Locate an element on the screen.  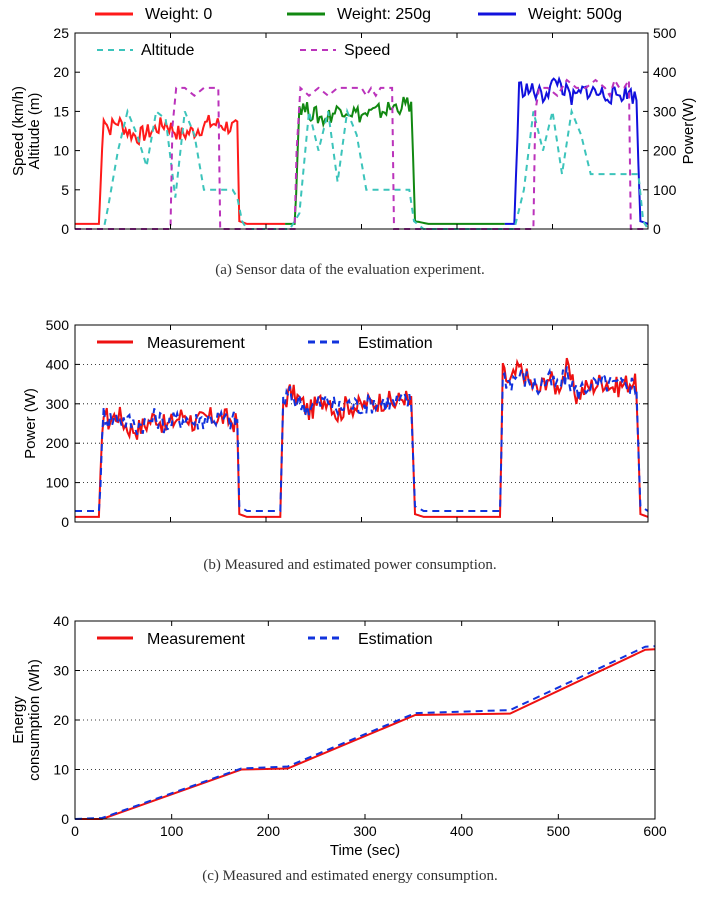
y2-tick-label: 300 is located at coordinates (665, 111).